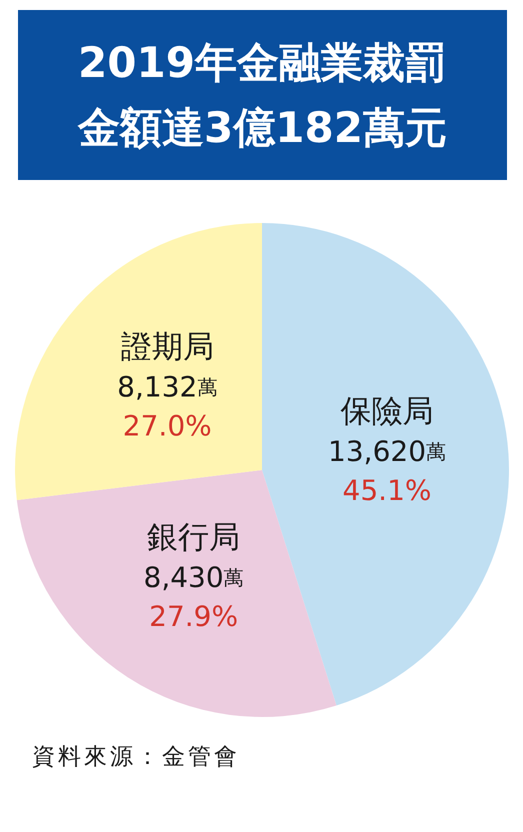  Describe the element at coordinates (167, 406) in the screenshot. I see `data-label: 8,132萬 27.0%` at that location.